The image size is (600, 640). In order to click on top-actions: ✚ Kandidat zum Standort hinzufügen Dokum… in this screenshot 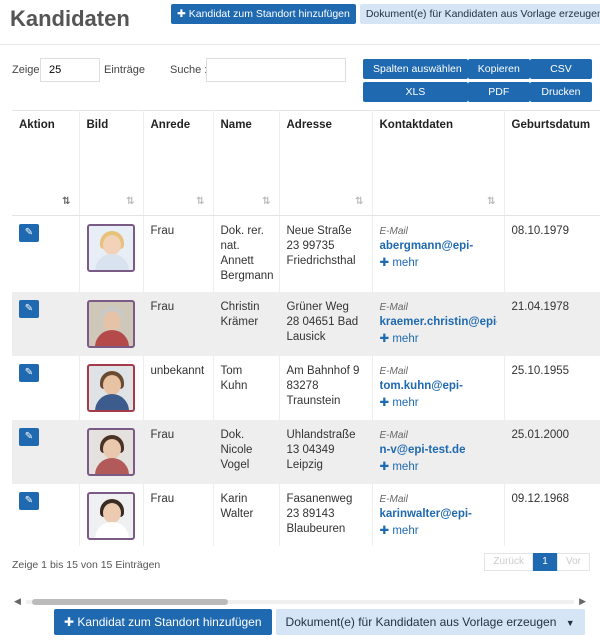, I will do `click(385, 14)`.